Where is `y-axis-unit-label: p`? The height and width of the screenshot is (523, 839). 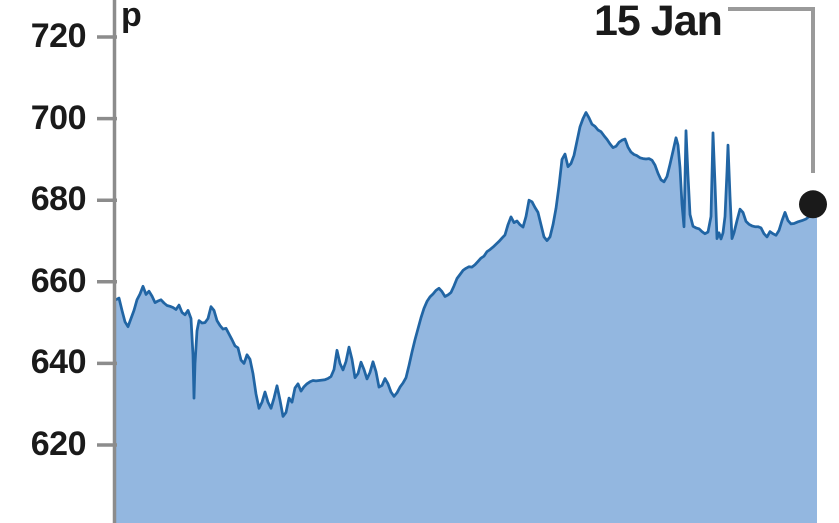
y-axis-unit-label: p is located at coordinates (131, 17).